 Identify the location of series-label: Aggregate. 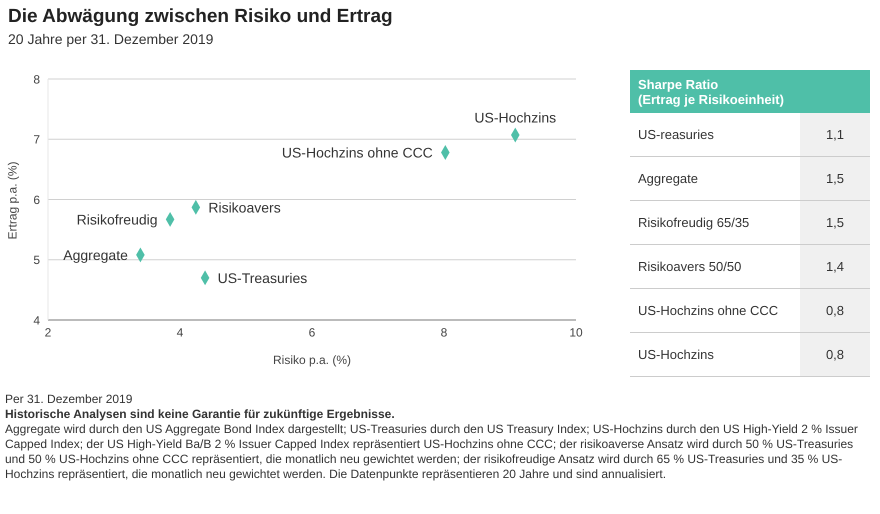
(95, 254).